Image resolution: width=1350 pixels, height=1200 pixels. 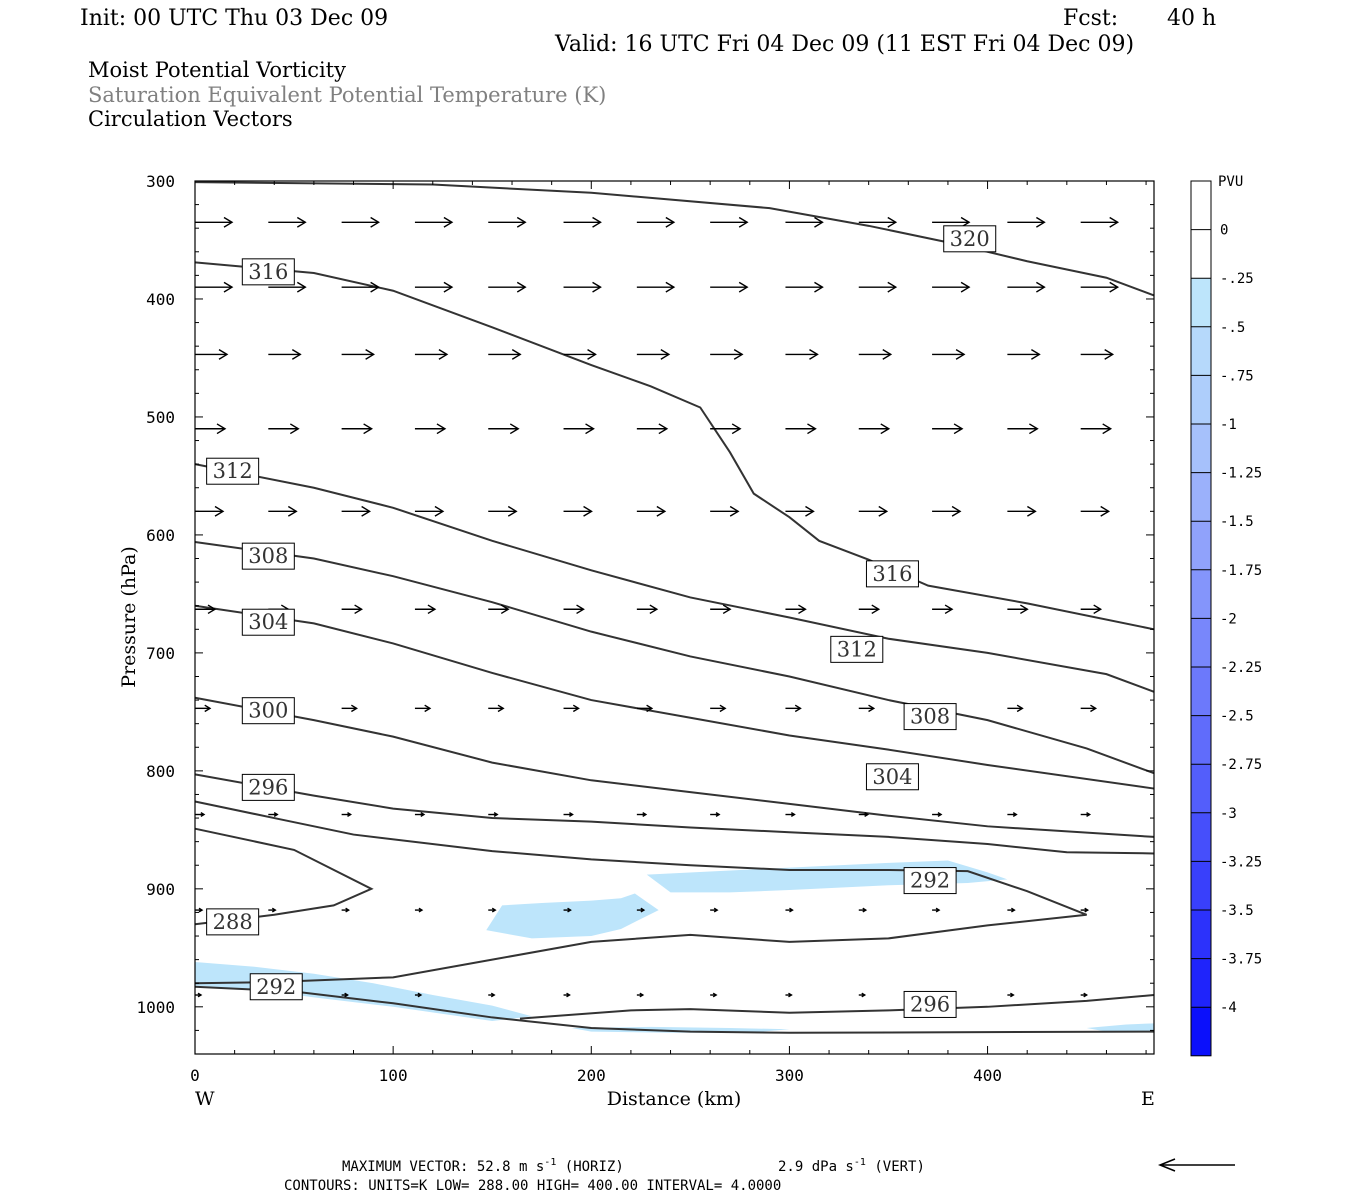 I want to click on contour-label: 292, so click(x=276, y=987).